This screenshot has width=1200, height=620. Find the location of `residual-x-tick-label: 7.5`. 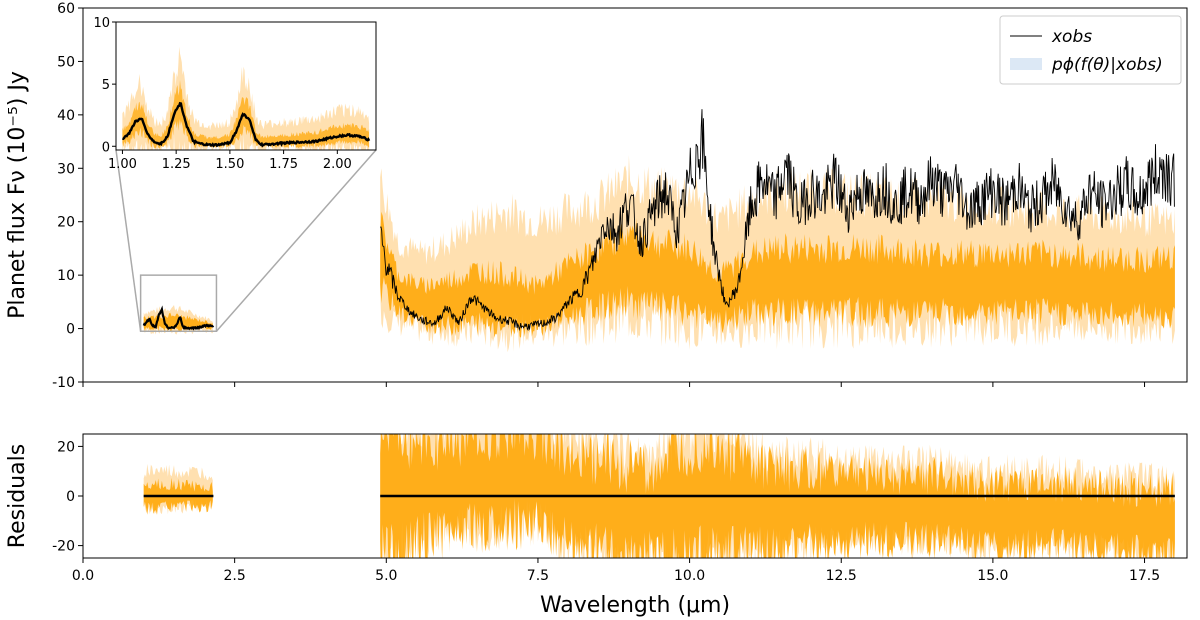

residual-x-tick-label: 7.5 is located at coordinates (538, 576).